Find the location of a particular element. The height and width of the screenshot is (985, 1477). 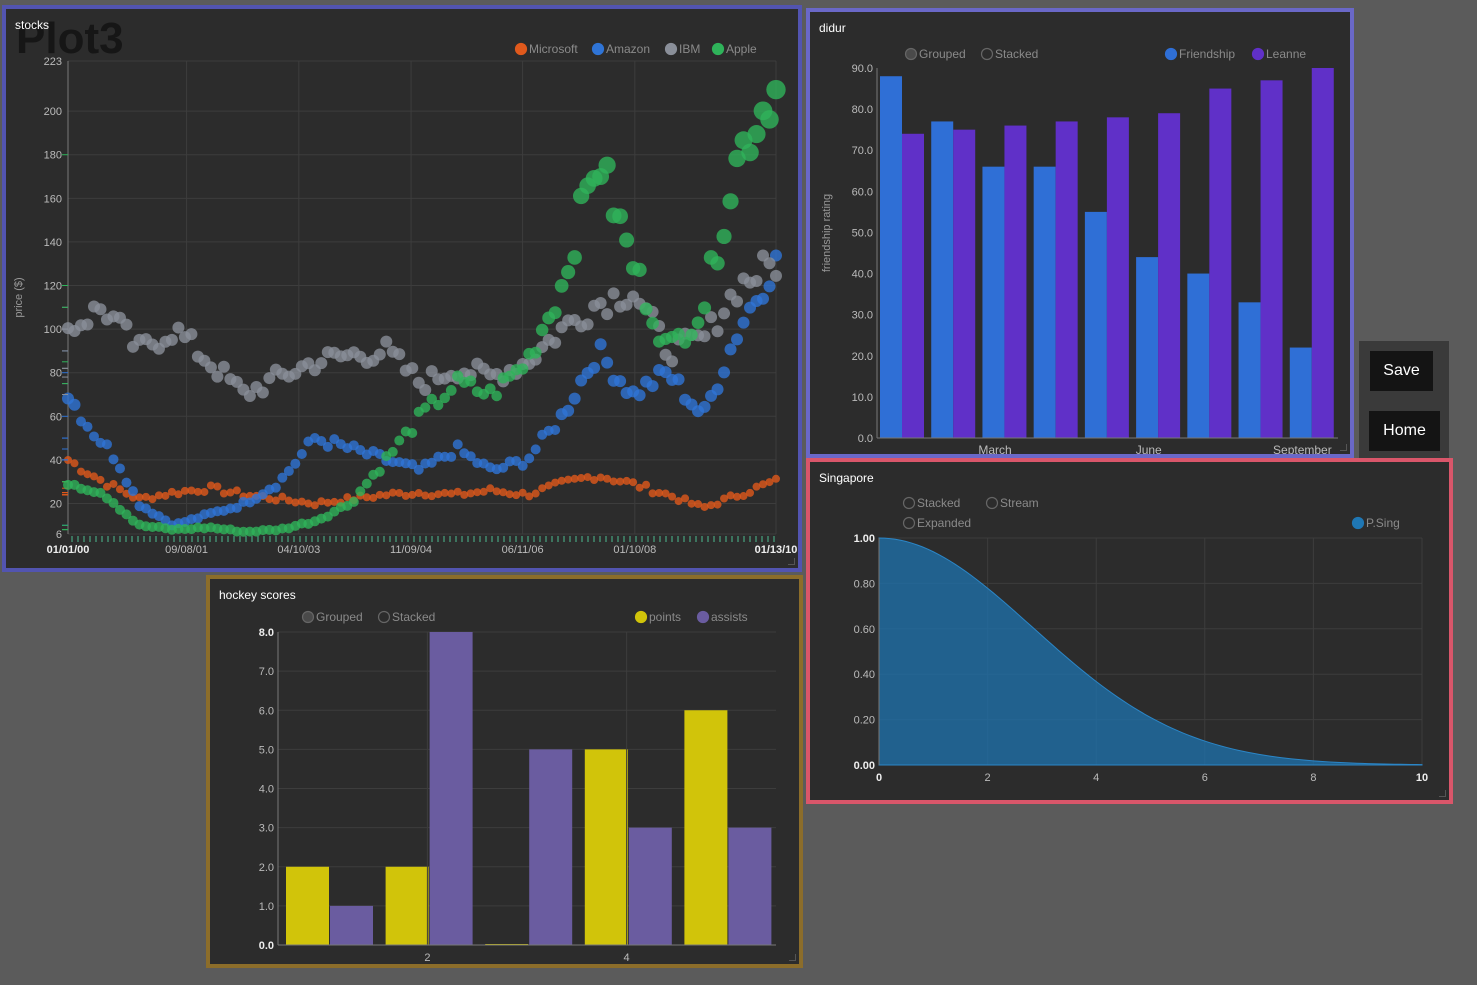

control-stream-label: Stream is located at coordinates (1019, 503).